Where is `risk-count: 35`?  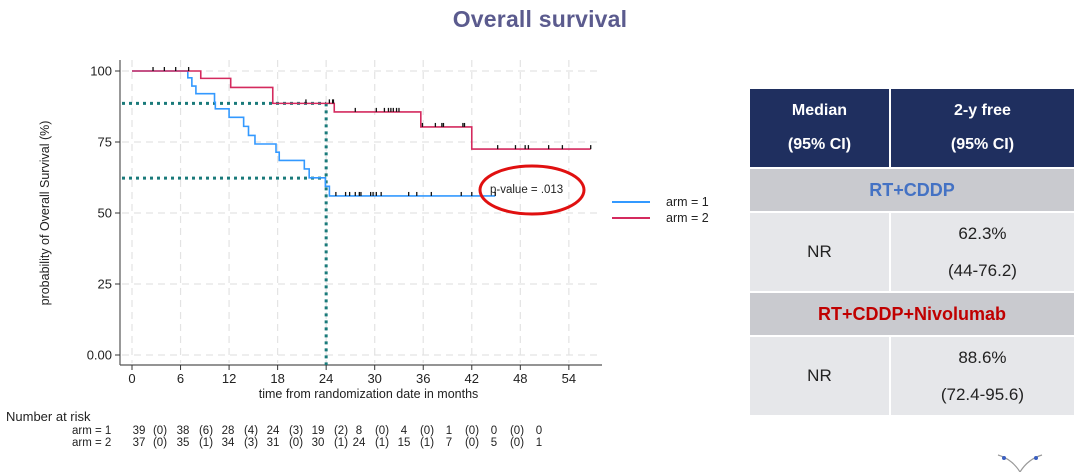
risk-count: 35 is located at coordinates (183, 443).